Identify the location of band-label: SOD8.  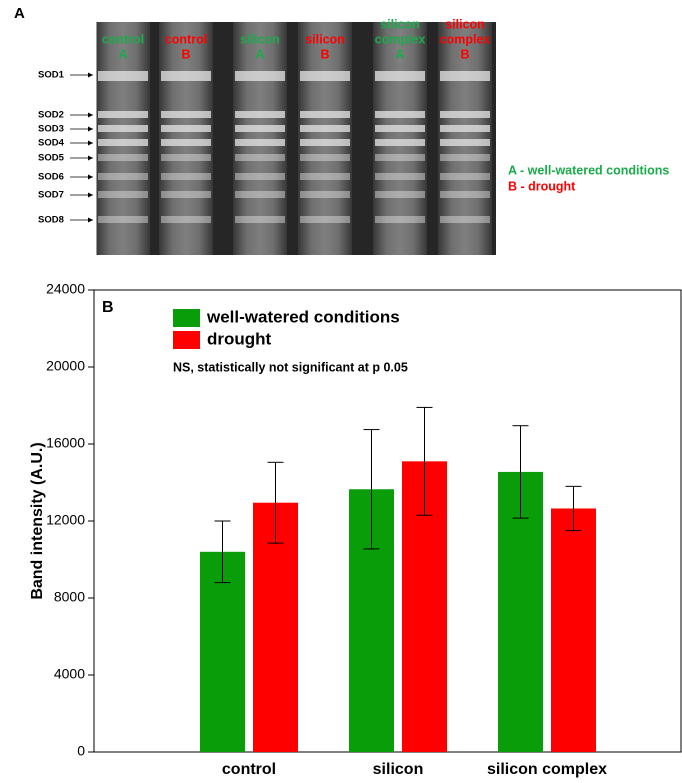
(51, 220).